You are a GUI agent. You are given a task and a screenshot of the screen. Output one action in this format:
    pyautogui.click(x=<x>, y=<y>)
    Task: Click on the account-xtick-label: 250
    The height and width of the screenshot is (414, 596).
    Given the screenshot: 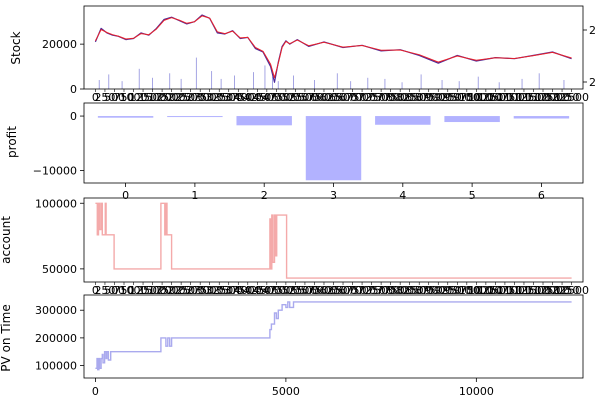 What is the action you would take?
    pyautogui.click(x=104, y=290)
    